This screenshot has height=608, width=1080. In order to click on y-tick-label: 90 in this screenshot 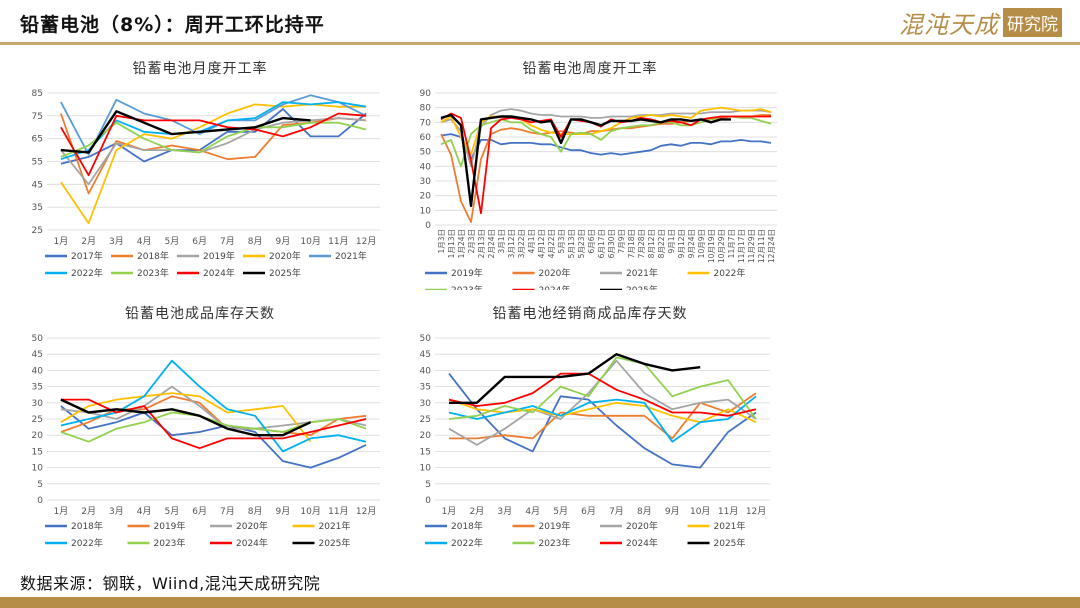, I will do `click(426, 94)`.